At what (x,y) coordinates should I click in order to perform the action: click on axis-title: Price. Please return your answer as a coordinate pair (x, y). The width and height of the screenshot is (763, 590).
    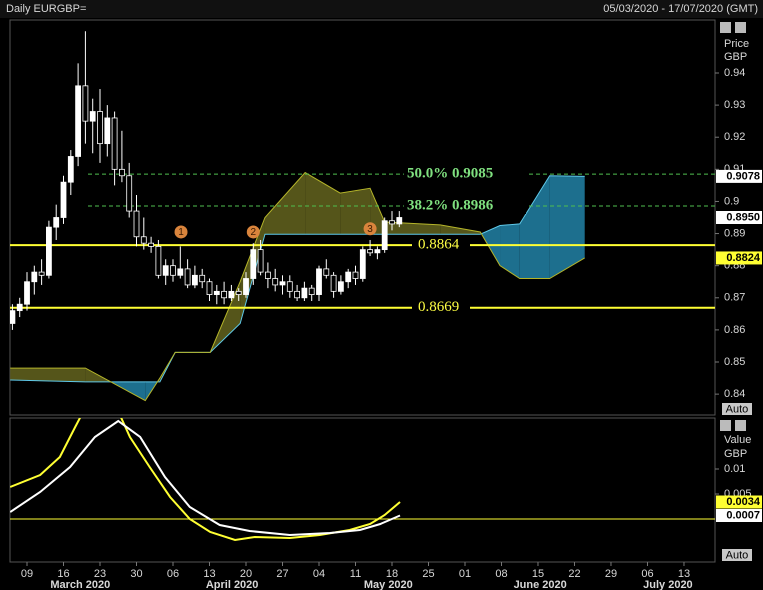
    Looking at the image, I should click on (736, 44).